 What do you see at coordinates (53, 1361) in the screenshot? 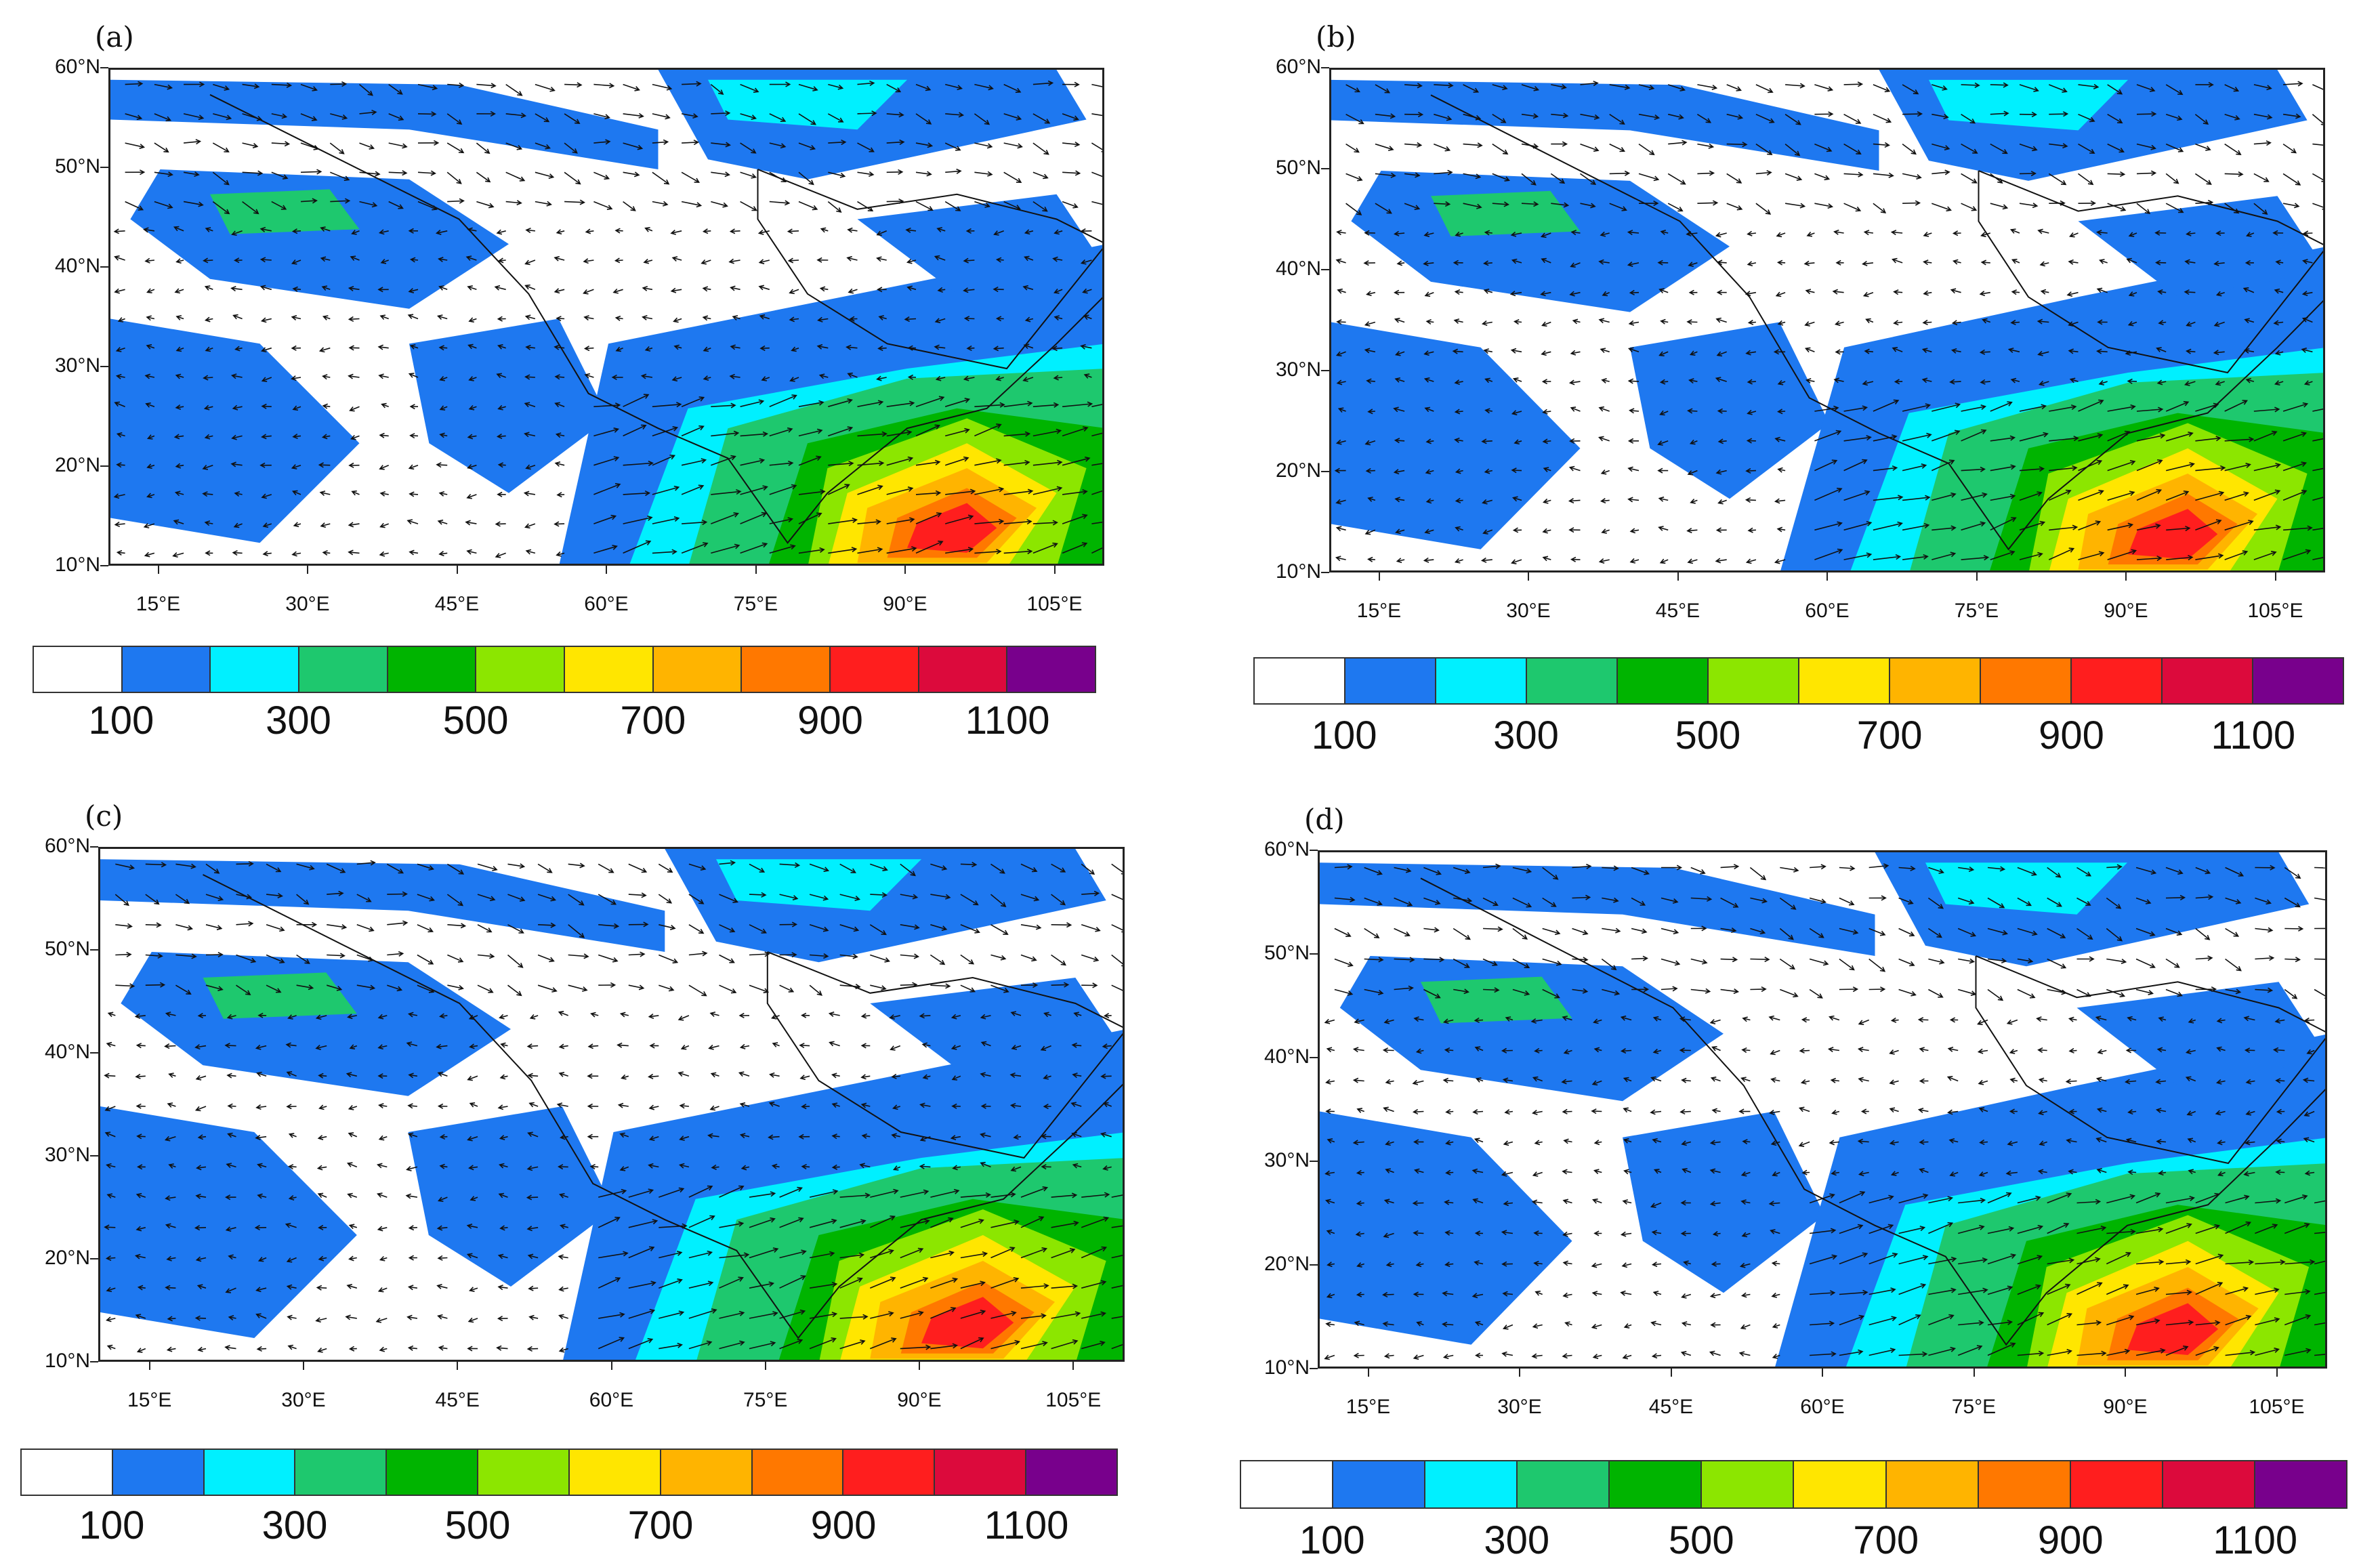
I see `lat-tick-label: 10°N` at bounding box center [53, 1361].